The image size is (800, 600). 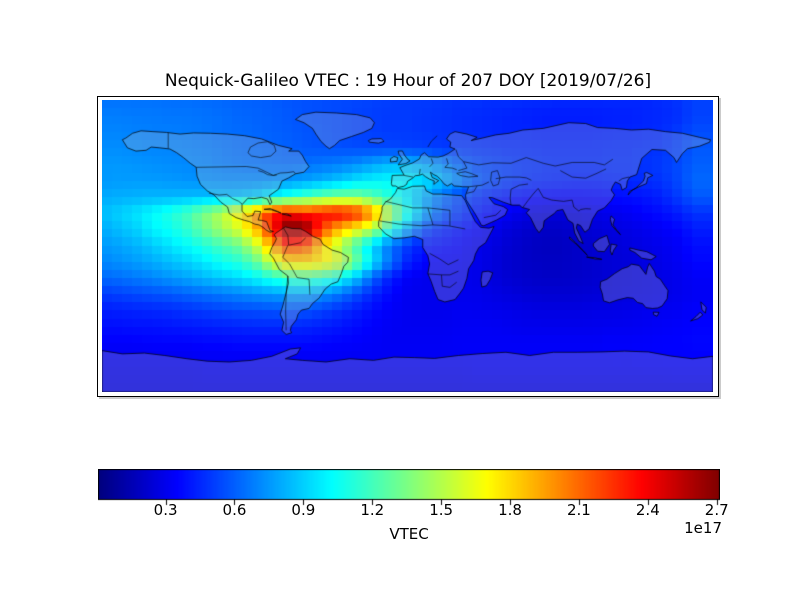 What do you see at coordinates (703, 528) in the screenshot?
I see `colorbar-exponent-label: 1e17` at bounding box center [703, 528].